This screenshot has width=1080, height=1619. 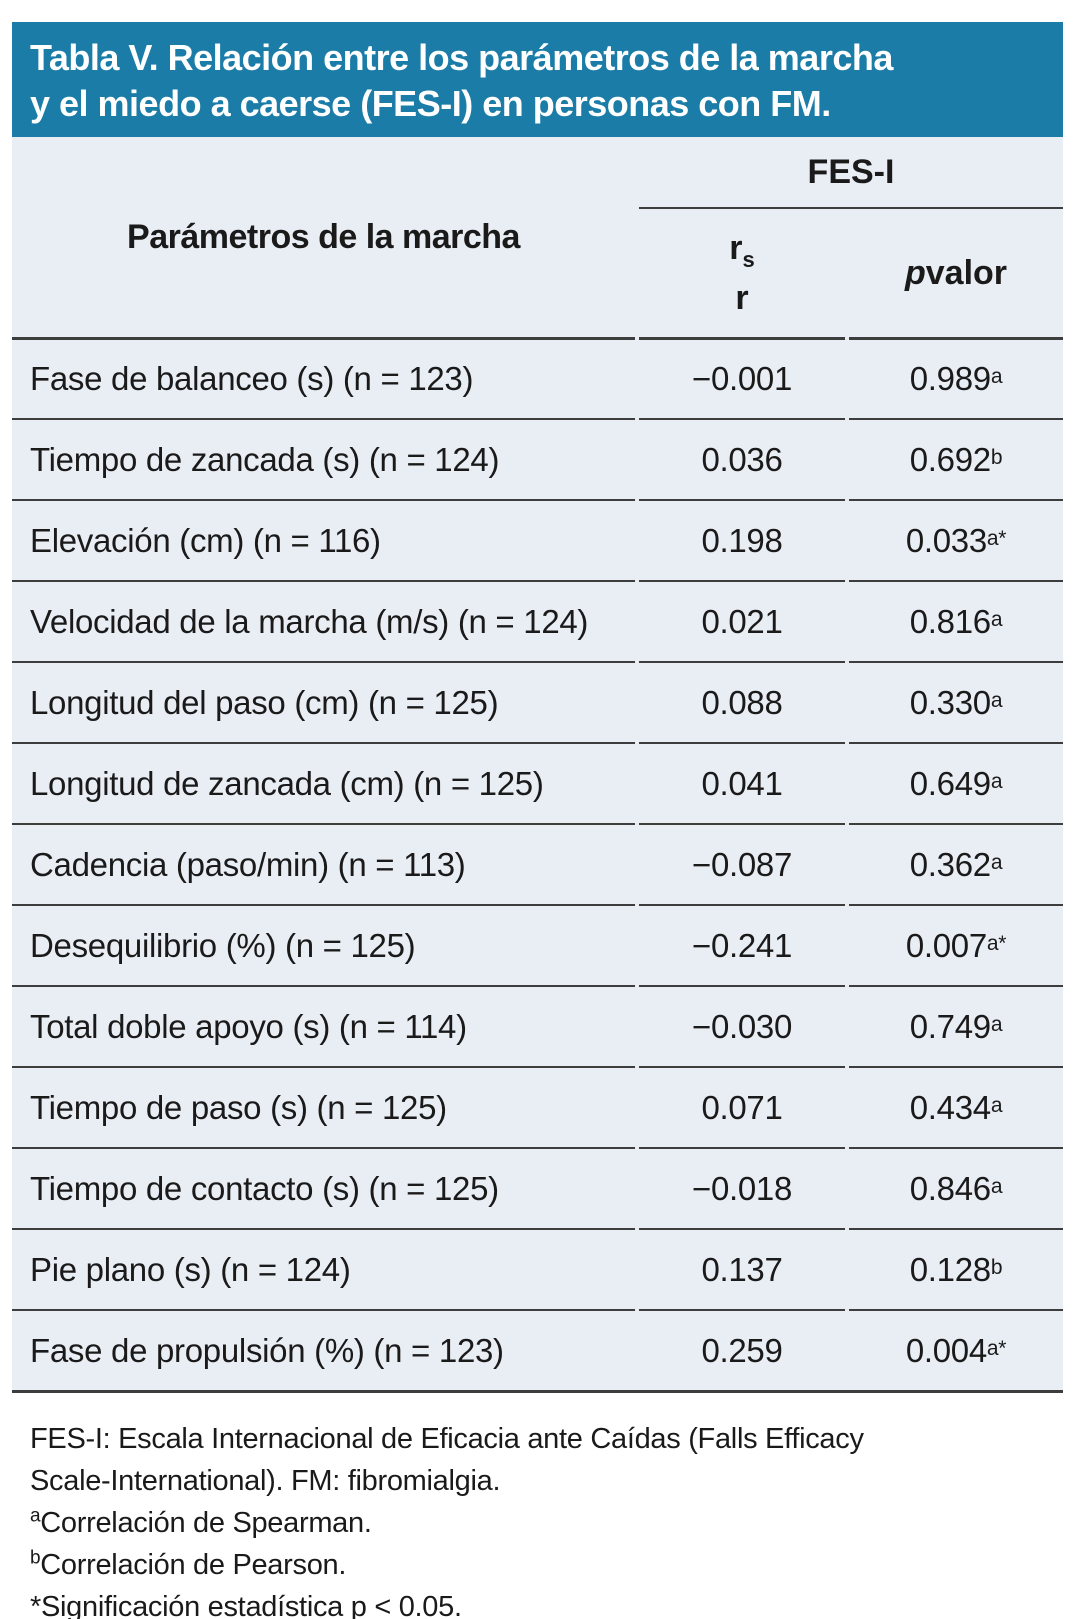 What do you see at coordinates (742, 944) in the screenshot?
I see `r-value-cell: −0.241` at bounding box center [742, 944].